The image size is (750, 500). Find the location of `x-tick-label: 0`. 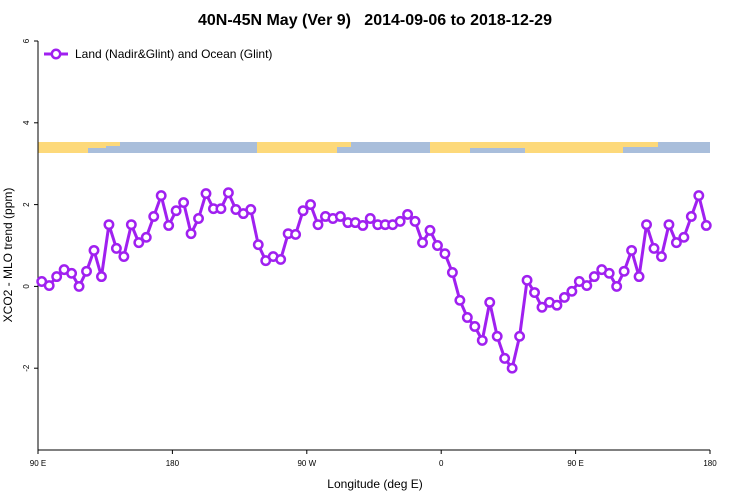

x-tick-label: 0 is located at coordinates (441, 463).